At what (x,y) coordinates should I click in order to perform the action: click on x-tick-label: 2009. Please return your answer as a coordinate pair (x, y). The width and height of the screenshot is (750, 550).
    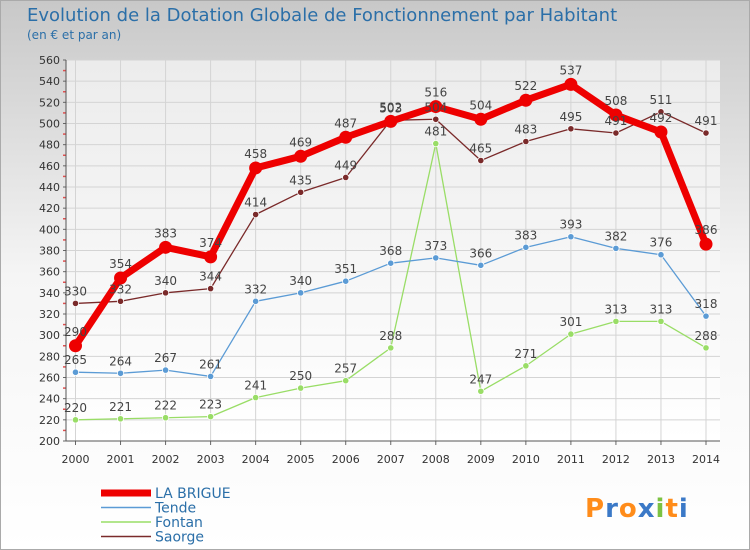
    Looking at the image, I should click on (481, 459).